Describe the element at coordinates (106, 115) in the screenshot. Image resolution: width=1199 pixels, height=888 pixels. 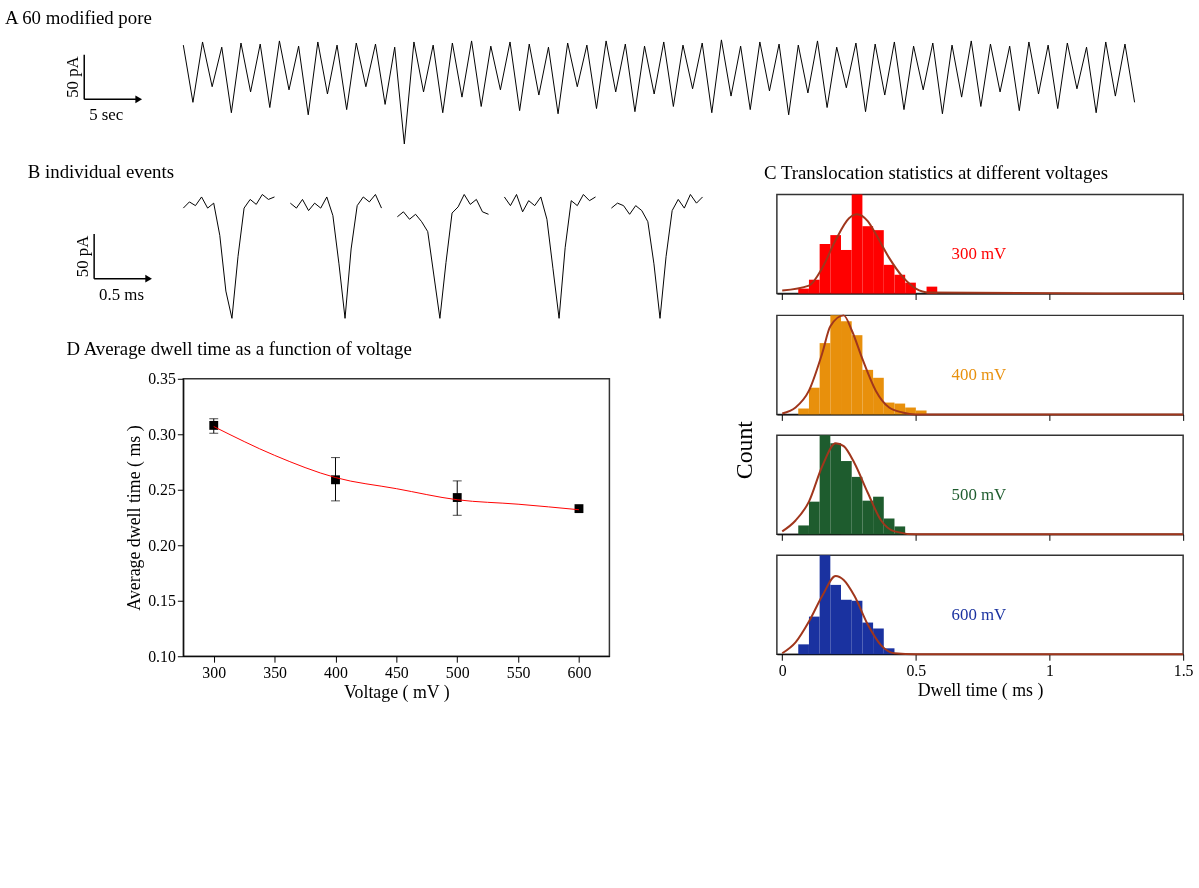
I see `text: 5 sec` at that location.